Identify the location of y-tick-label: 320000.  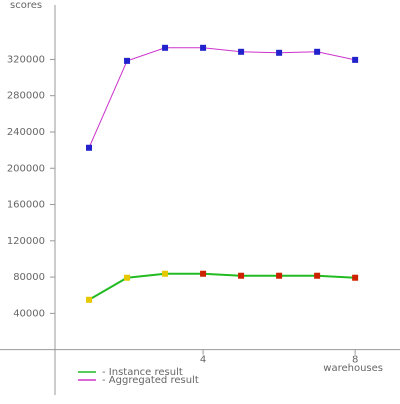
(26, 59).